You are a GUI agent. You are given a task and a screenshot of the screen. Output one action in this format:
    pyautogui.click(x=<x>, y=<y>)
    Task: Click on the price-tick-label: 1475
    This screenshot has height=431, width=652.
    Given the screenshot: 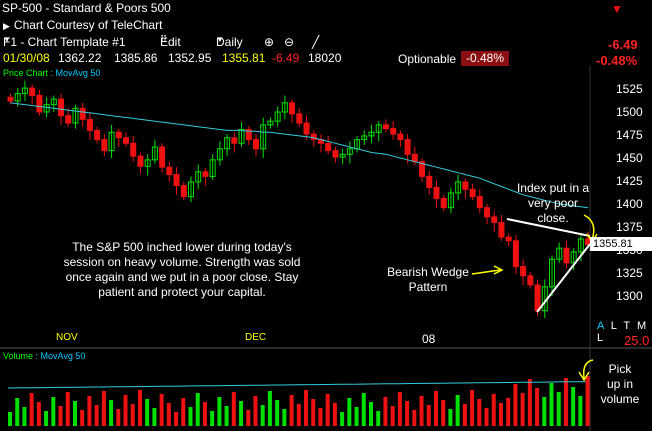 What is the action you would take?
    pyautogui.click(x=629, y=135)
    